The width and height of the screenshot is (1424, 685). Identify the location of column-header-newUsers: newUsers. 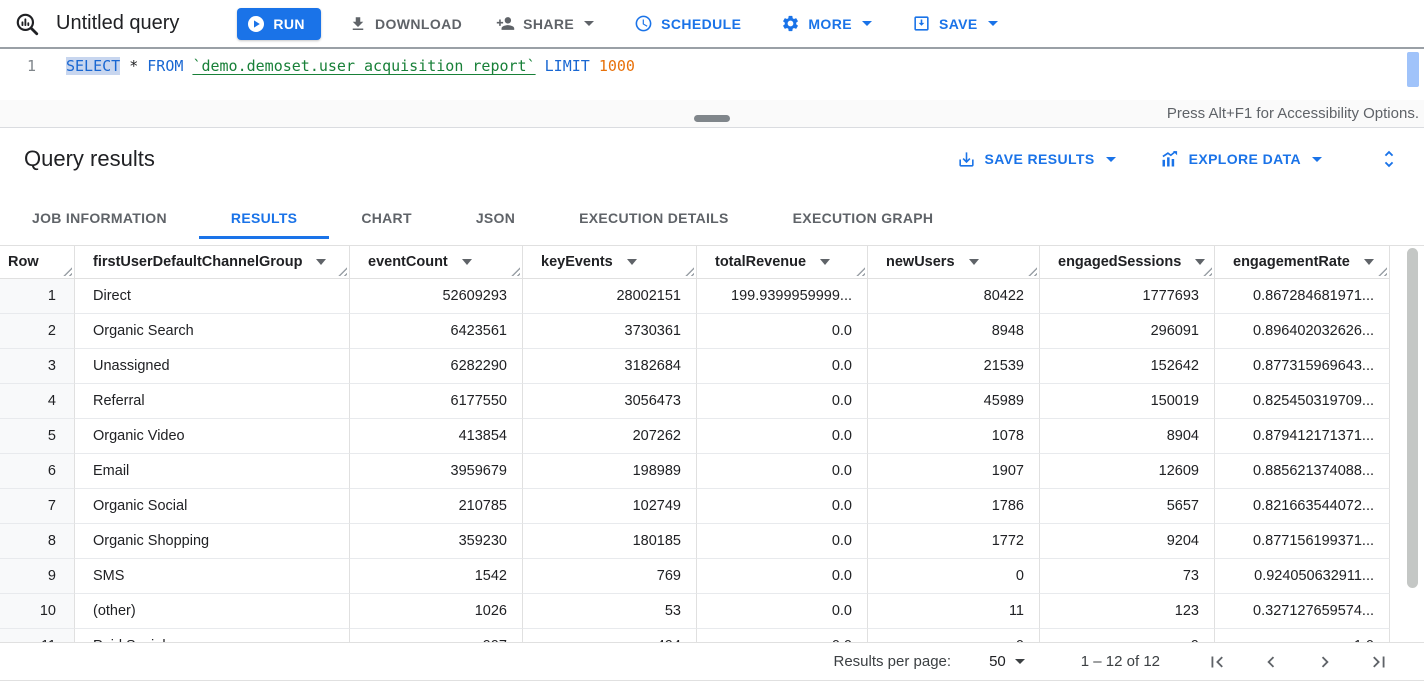
(954, 262).